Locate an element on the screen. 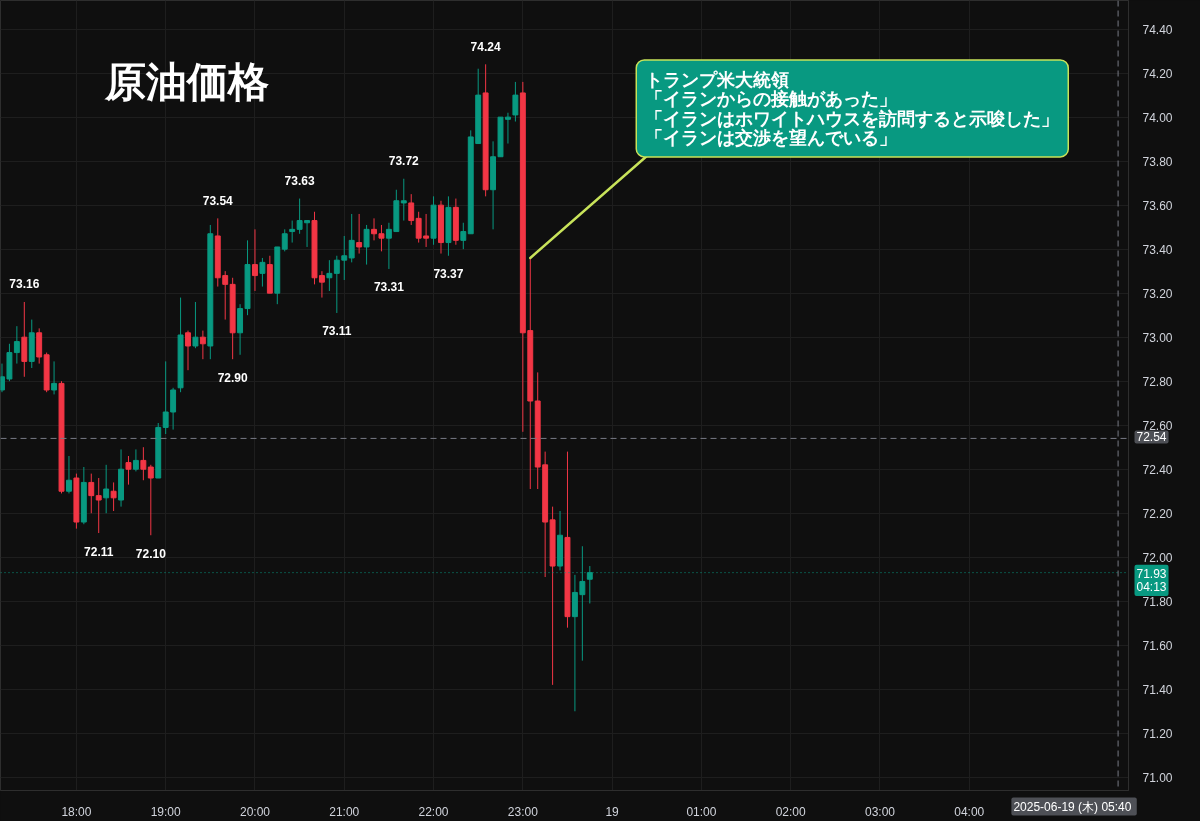 This screenshot has height=821, width=1200. y-tick-label: 72.40 is located at coordinates (1157, 469).